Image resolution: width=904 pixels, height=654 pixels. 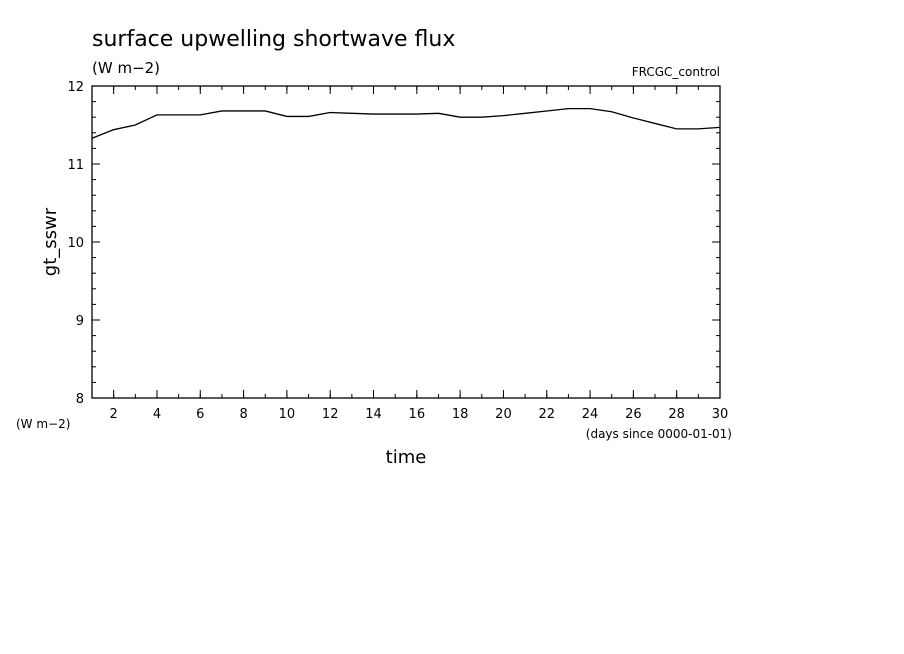 What do you see at coordinates (676, 72) in the screenshot?
I see `run-label: FRCGC_control` at bounding box center [676, 72].